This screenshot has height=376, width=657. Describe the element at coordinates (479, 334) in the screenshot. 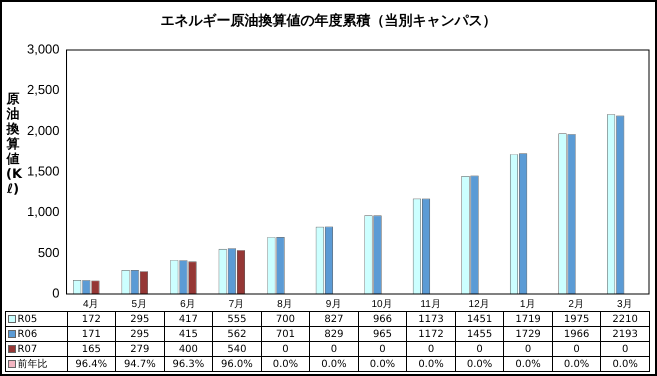

I see `data-label: 1455` at that location.